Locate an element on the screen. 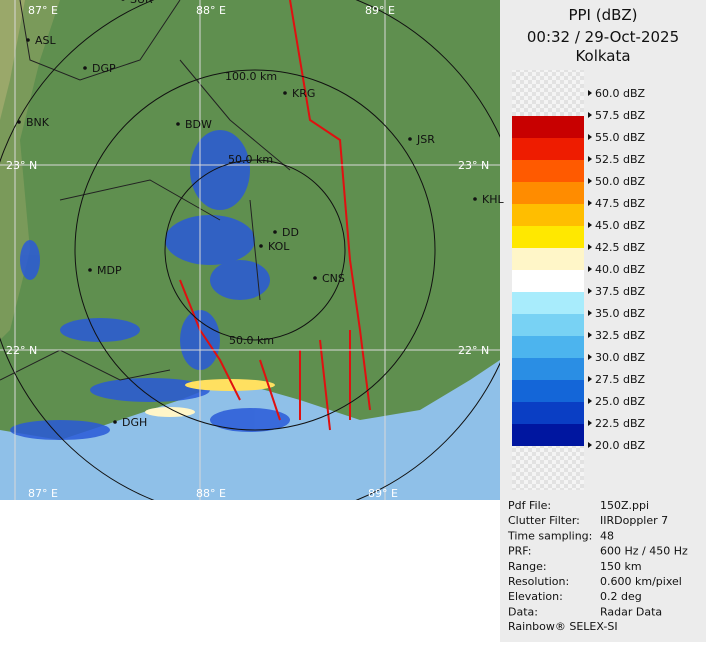 The width and height of the screenshot is (706, 646). legend-label: 20.0 dBZ is located at coordinates (620, 445).